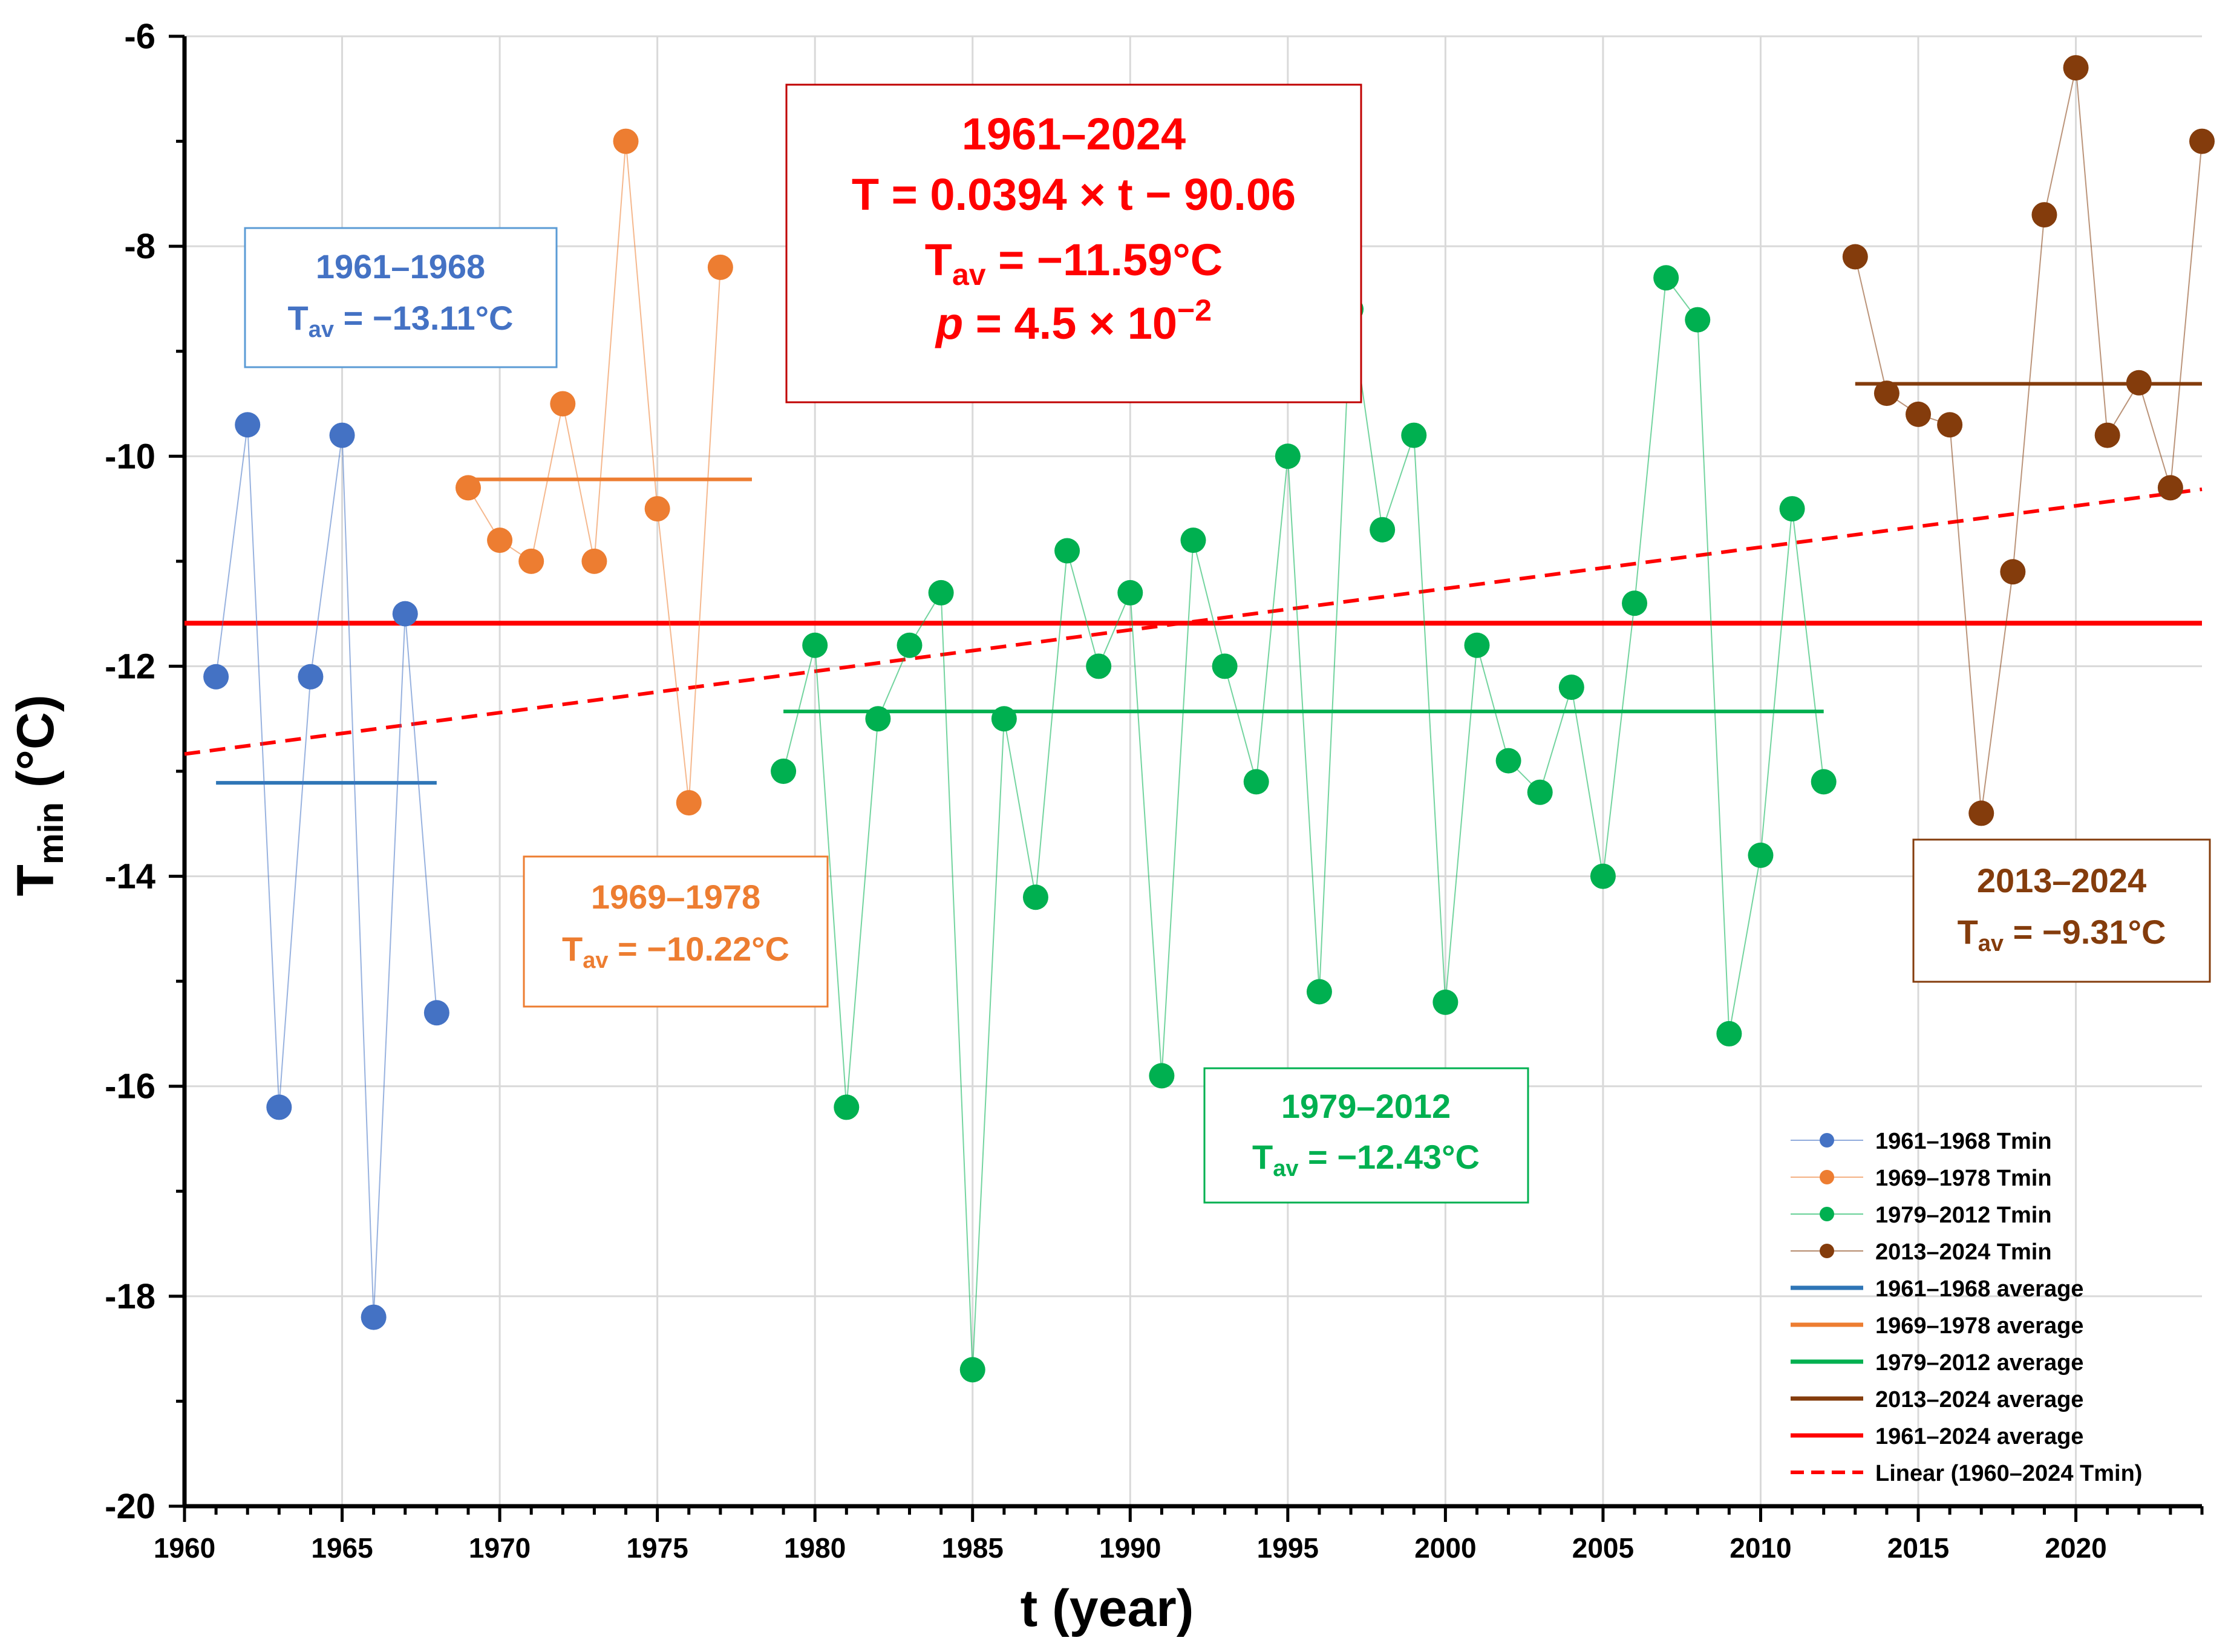 The height and width of the screenshot is (1652, 2231). Describe the element at coordinates (1107, 1608) in the screenshot. I see `x-axis-title: t (year)` at that location.